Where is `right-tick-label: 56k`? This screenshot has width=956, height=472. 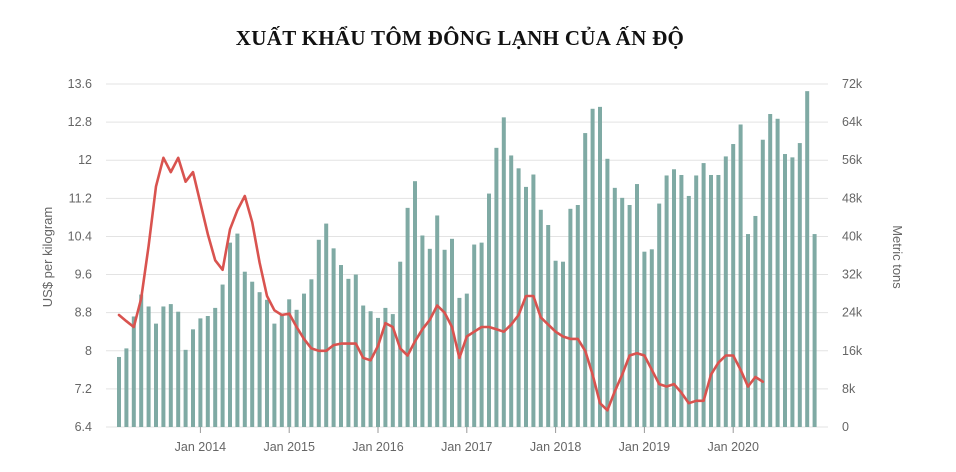 right-tick-label: 56k is located at coordinates (852, 160).